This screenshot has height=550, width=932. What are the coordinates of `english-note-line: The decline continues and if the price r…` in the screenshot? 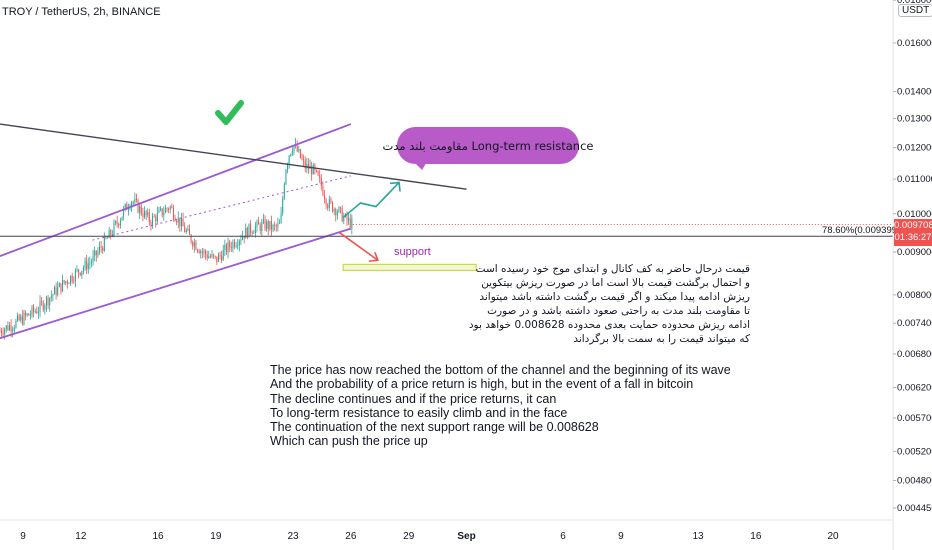 It's located at (413, 398).